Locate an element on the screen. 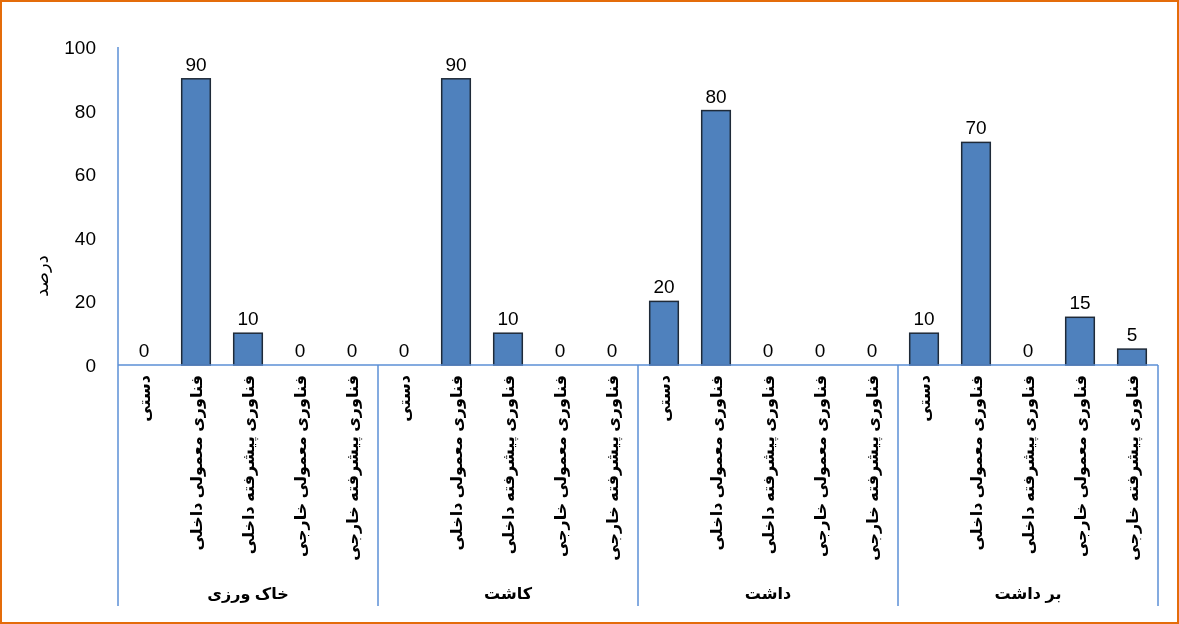 The width and height of the screenshot is (1179, 624). y-tick-label: 60 is located at coordinates (85, 175).